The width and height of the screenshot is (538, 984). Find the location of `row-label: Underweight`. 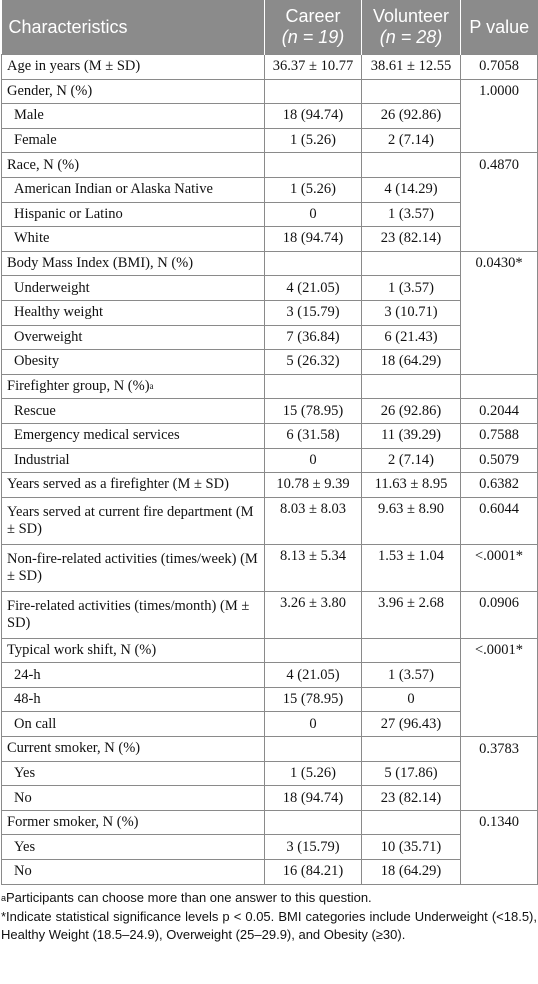

row-label: Underweight is located at coordinates (133, 288).